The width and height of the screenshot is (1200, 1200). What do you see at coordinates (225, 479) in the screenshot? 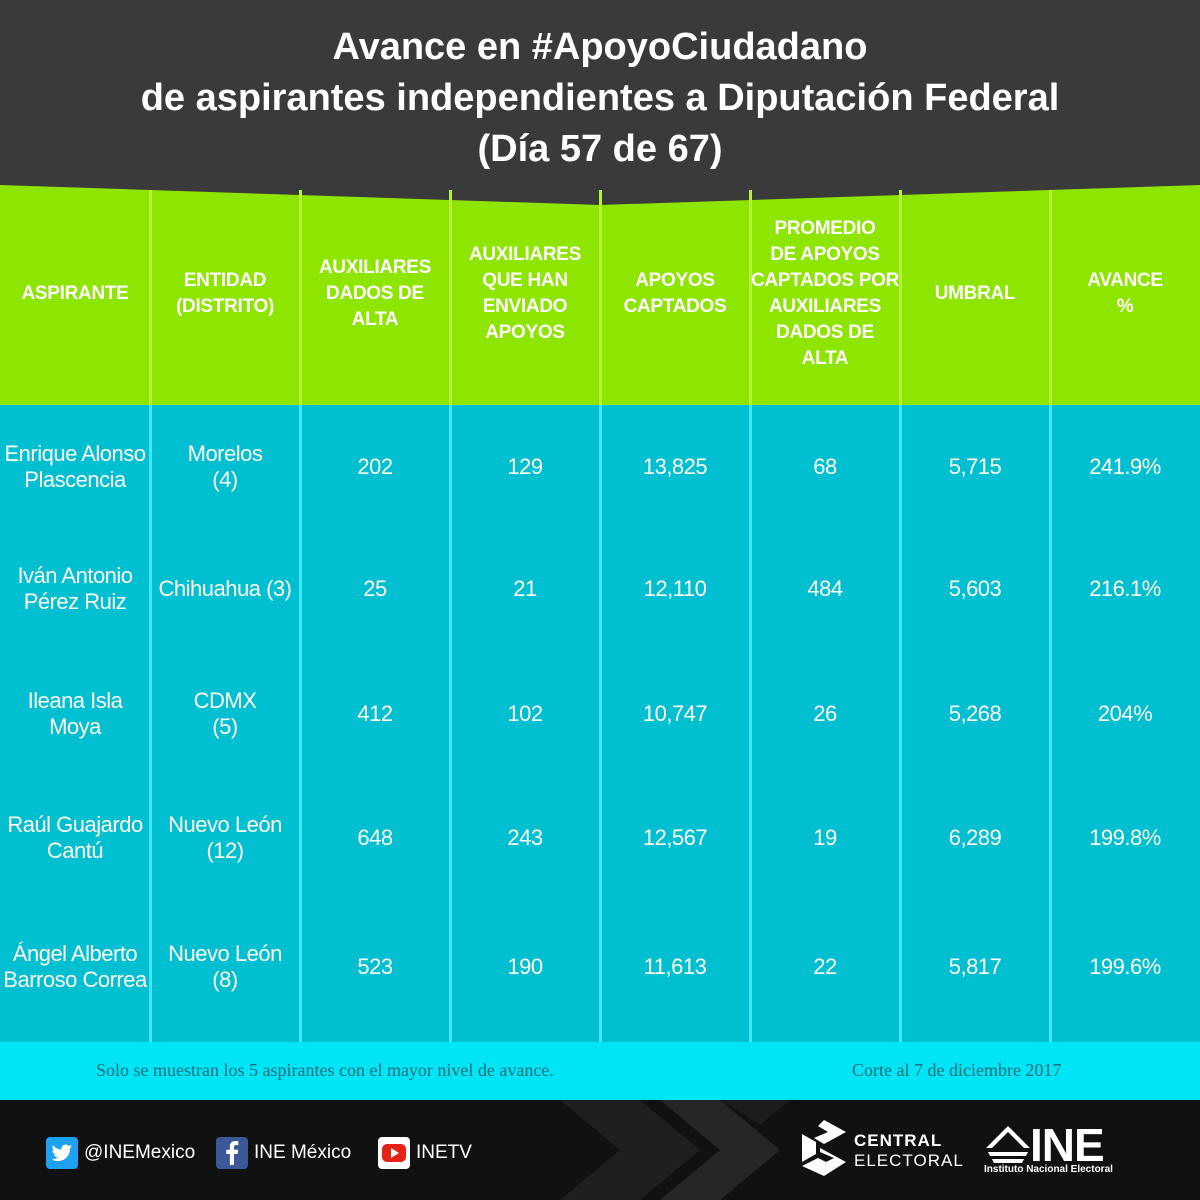
I see `cell-line: (4)` at bounding box center [225, 479].